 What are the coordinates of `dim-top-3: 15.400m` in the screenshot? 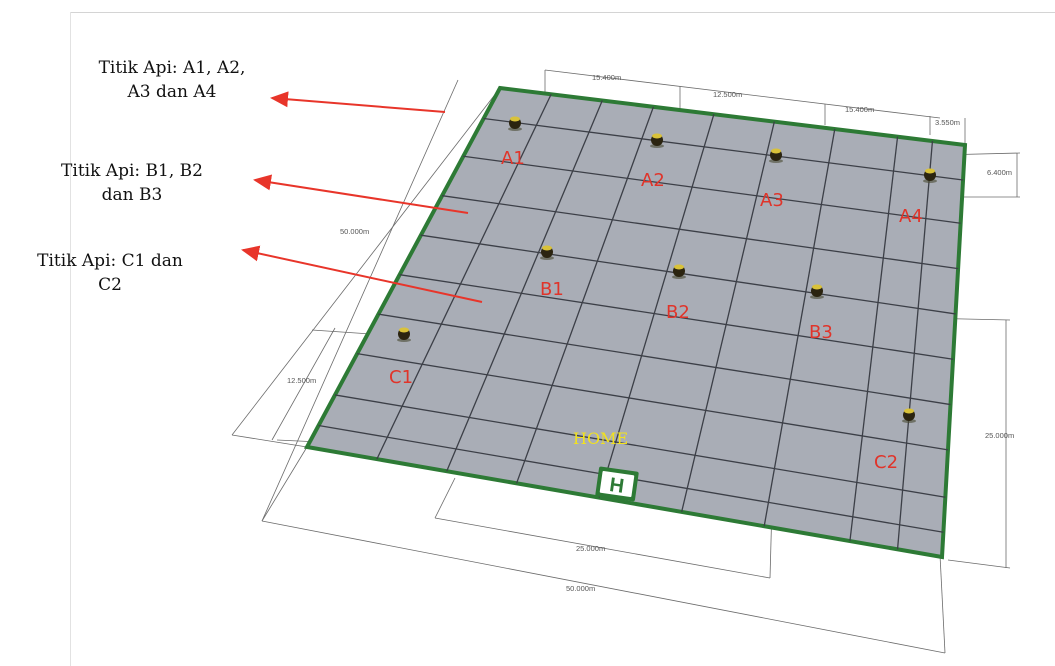 It's located at (859, 109).